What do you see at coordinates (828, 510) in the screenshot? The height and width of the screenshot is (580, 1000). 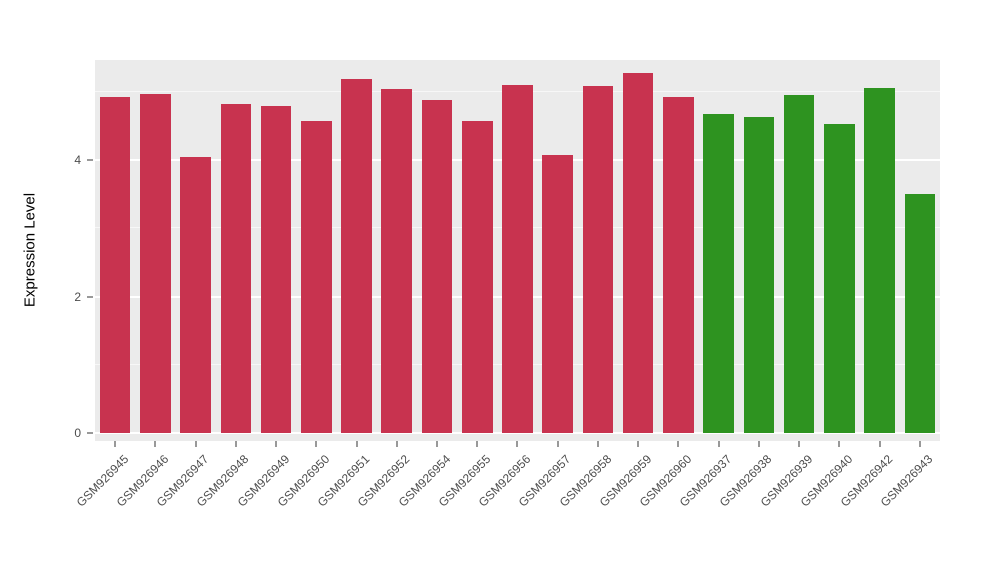 I see `x-axis-cell: GSM926940` at bounding box center [828, 510].